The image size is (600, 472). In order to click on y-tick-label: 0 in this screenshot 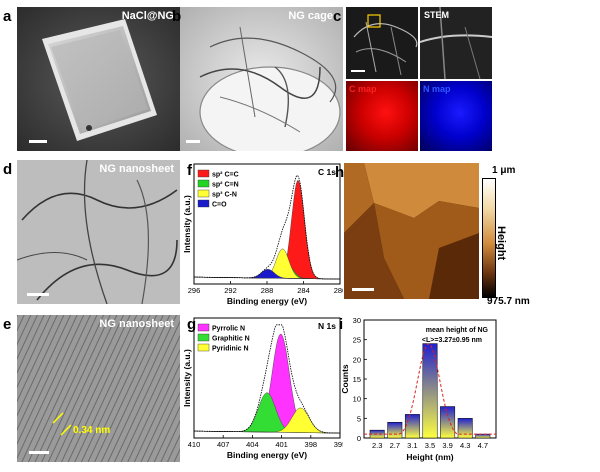, I will do `click(359, 438)`.